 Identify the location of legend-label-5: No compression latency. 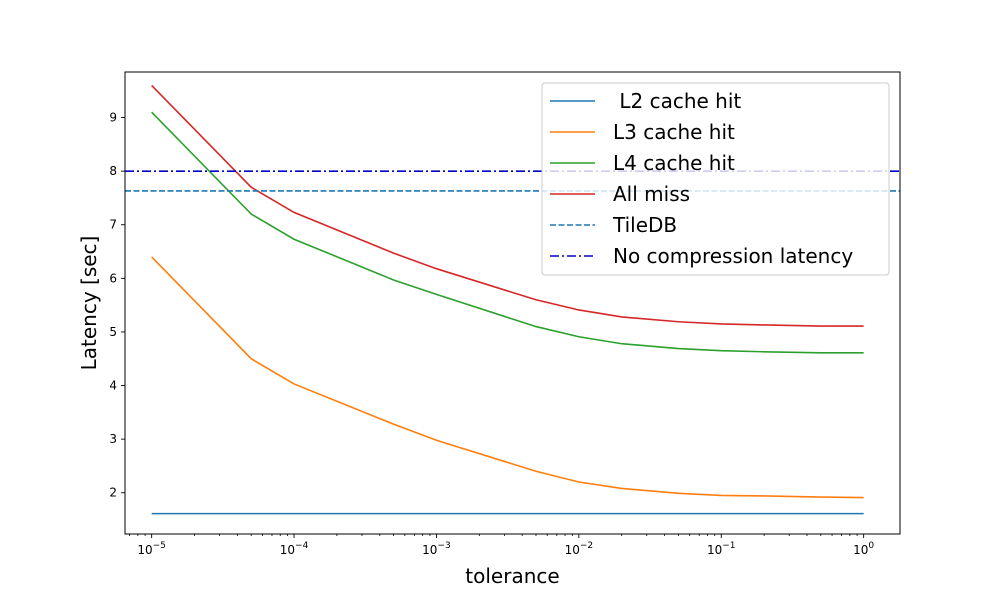
(733, 256).